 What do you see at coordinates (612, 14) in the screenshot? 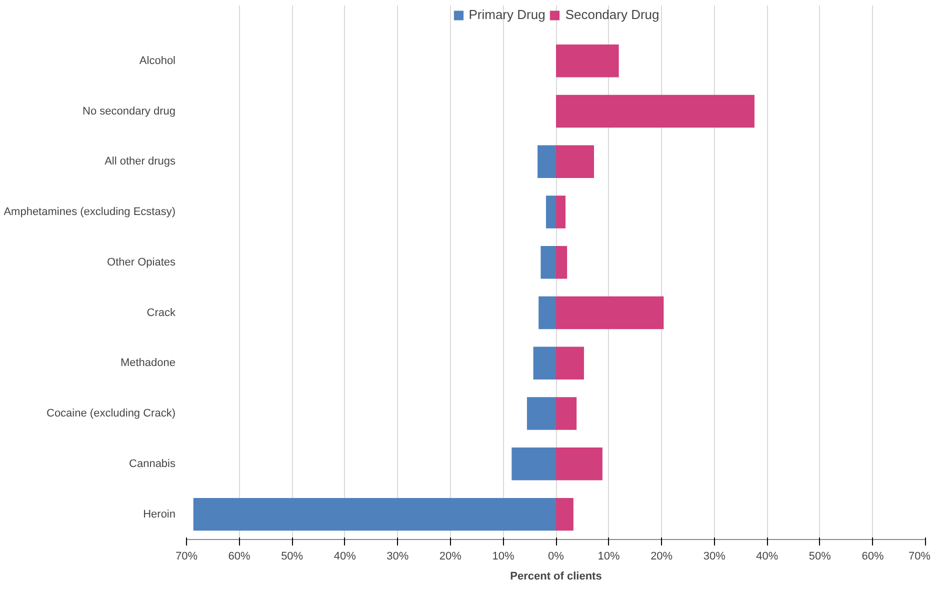
I see `legend-label: Secondary Drug` at bounding box center [612, 14].